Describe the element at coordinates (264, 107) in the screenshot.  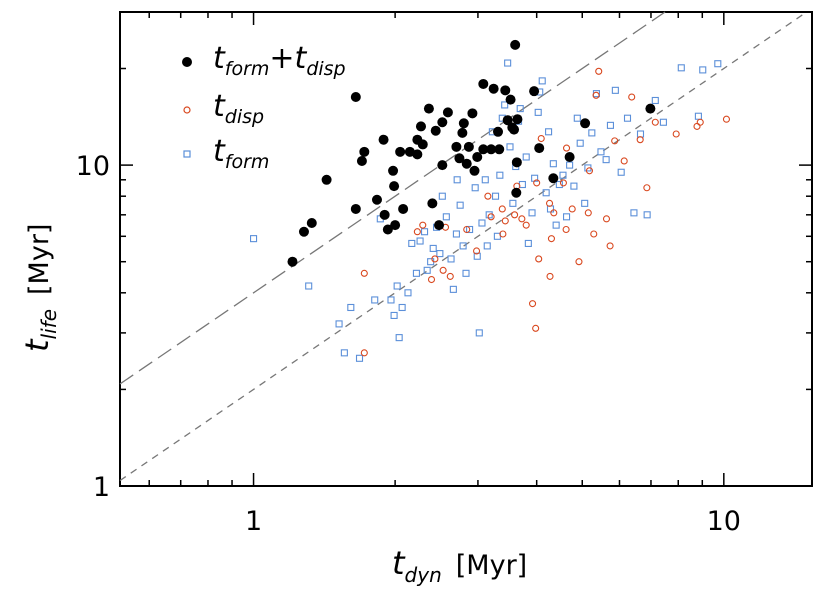
I see `legend: tform+tdisp tdisp tform` at that location.